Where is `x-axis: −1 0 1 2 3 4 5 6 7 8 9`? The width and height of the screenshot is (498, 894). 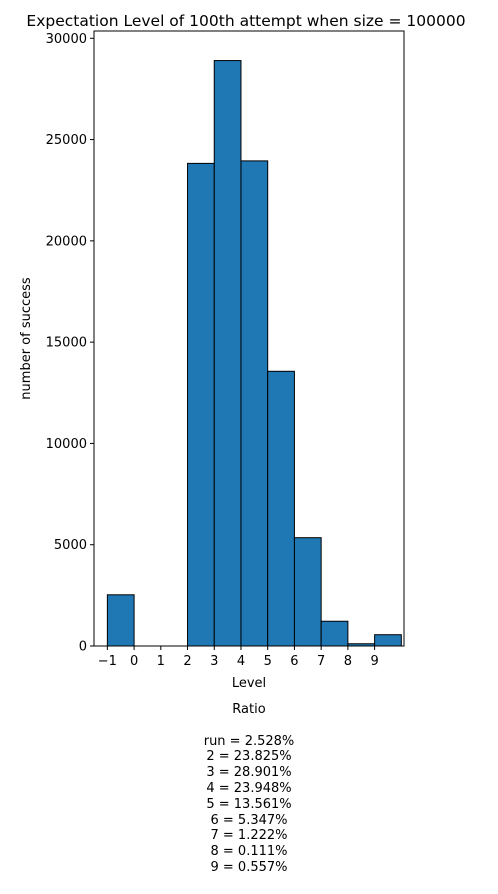 x-axis: −1 0 1 2 3 4 5 6 7 8 9 is located at coordinates (238, 657).